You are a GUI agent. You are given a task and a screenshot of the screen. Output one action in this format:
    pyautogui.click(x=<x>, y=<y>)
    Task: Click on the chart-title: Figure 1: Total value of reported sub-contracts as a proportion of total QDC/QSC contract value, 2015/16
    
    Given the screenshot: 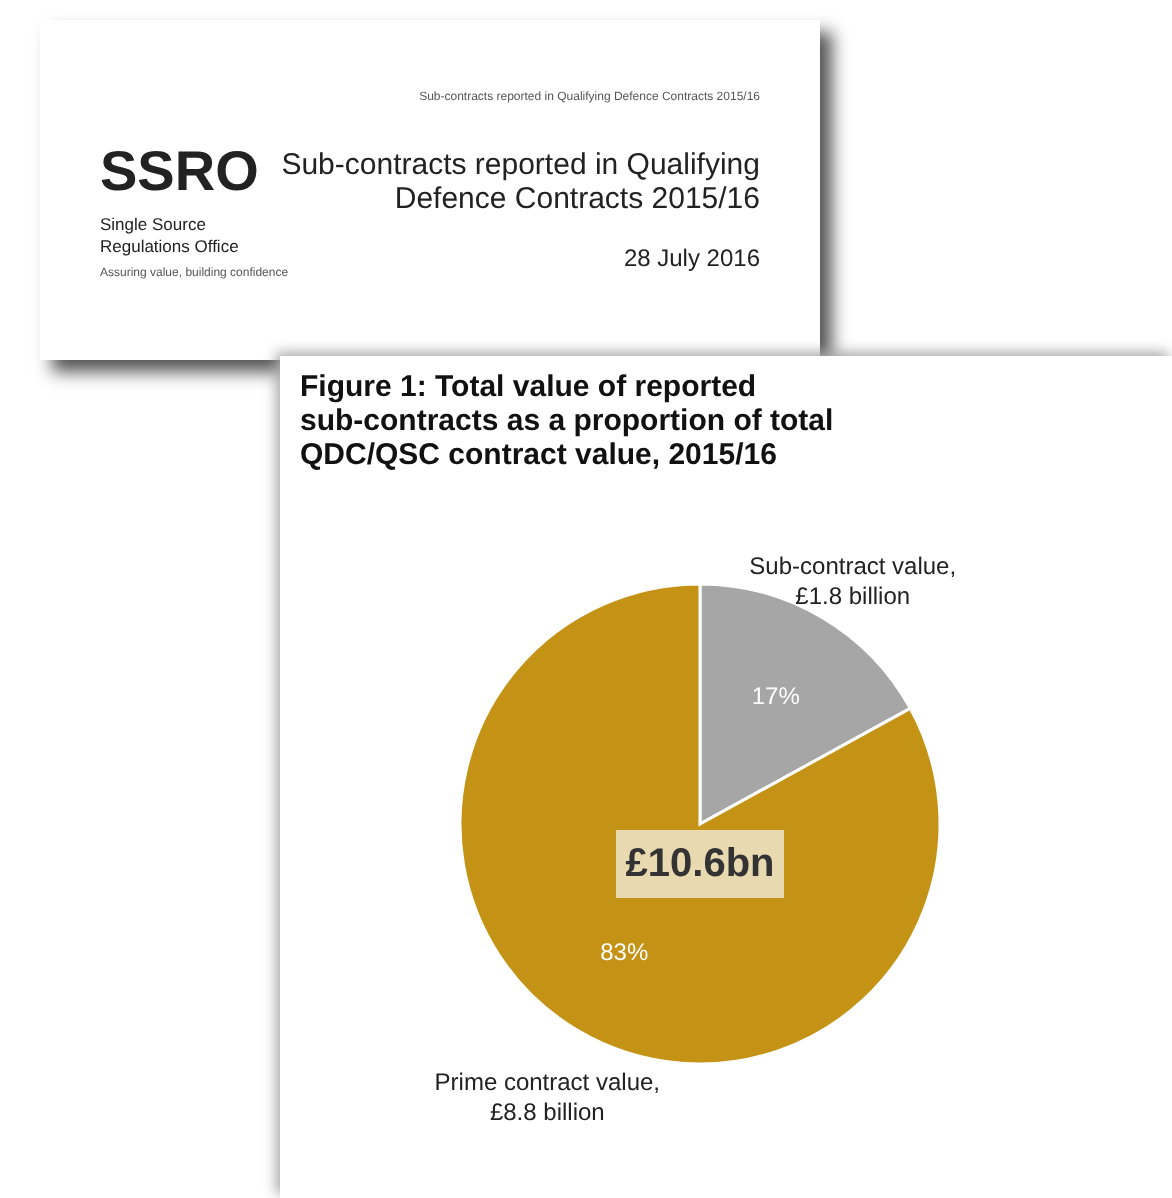 What is the action you would take?
    pyautogui.click(x=567, y=421)
    